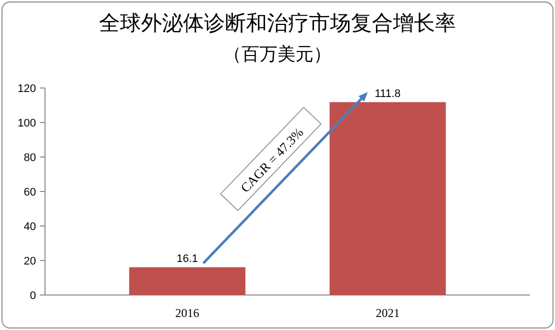  Describe the element at coordinates (187, 259) in the screenshot. I see `data-label: 16.1` at that location.